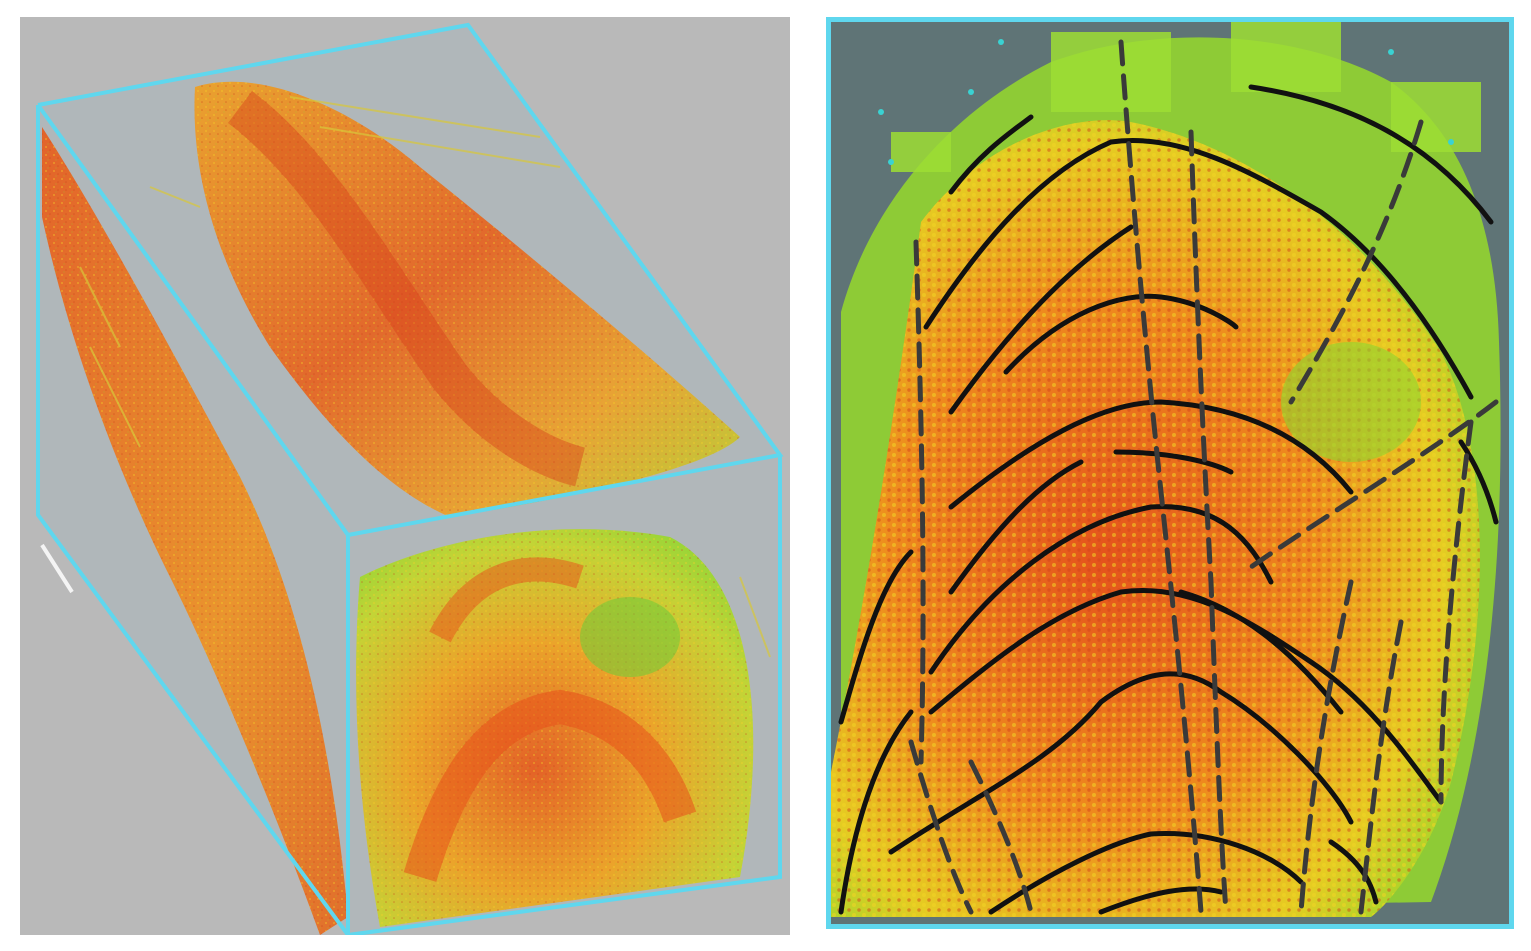 The height and width of the screenshot is (951, 1531). Describe the element at coordinates (550, 785) in the screenshot. I see `front-face-hot-arc` at that location.